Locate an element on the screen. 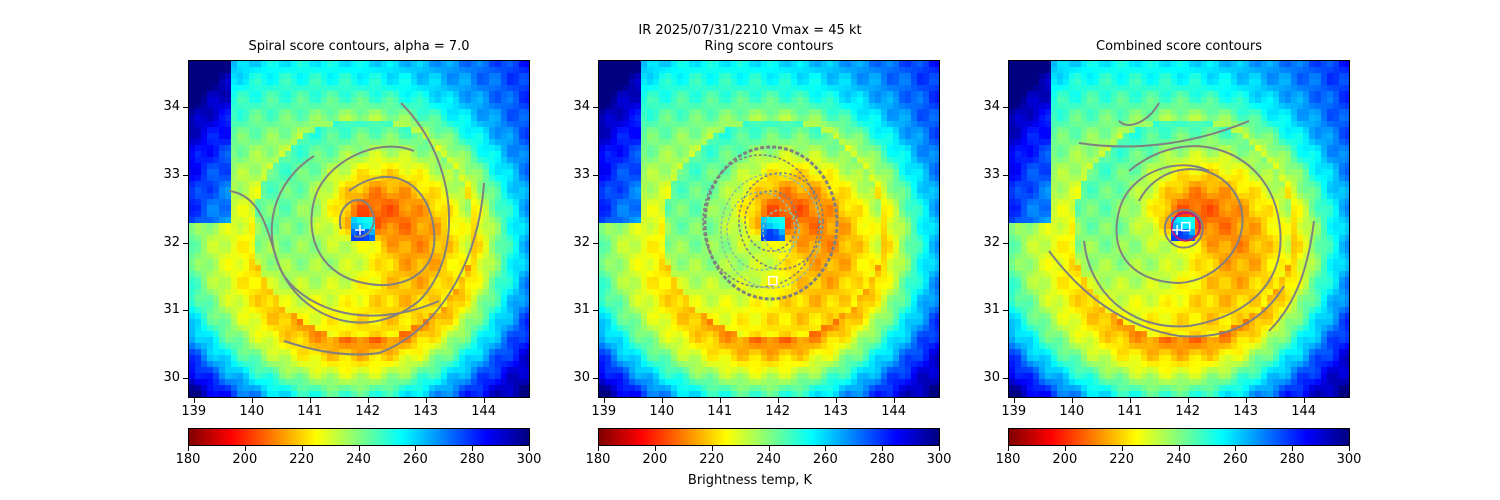  contour-right is located at coordinates (1291, 276).